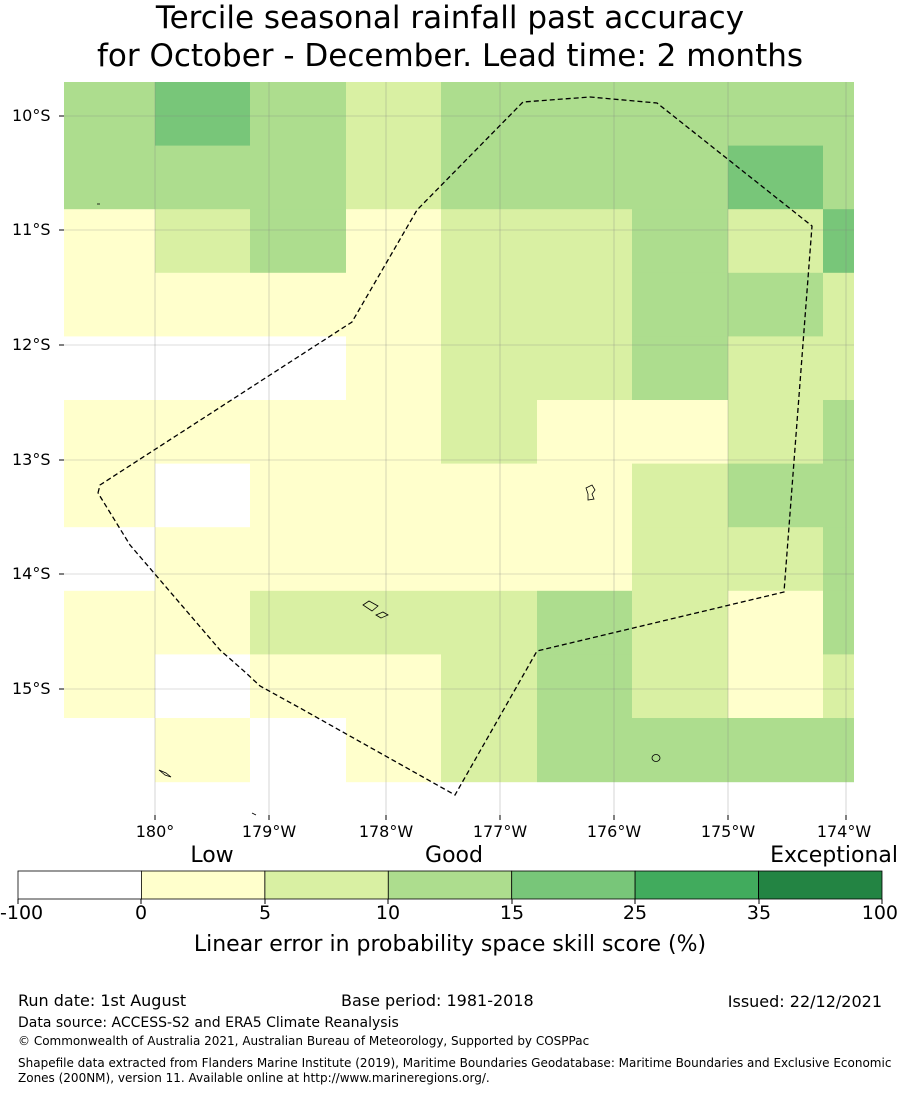 The height and width of the screenshot is (1095, 900). I want to click on legend-tick-label: 35, so click(759, 913).